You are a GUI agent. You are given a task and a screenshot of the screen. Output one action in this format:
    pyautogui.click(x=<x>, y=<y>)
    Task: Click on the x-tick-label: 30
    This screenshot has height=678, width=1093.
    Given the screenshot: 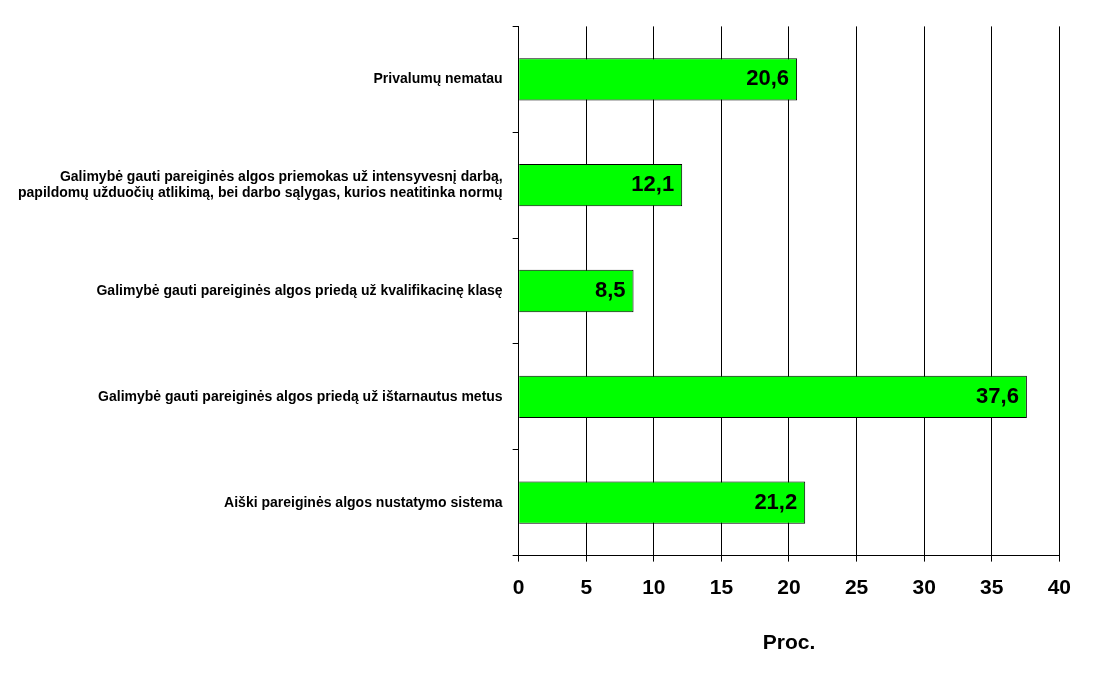 What is the action you would take?
    pyautogui.click(x=924, y=586)
    